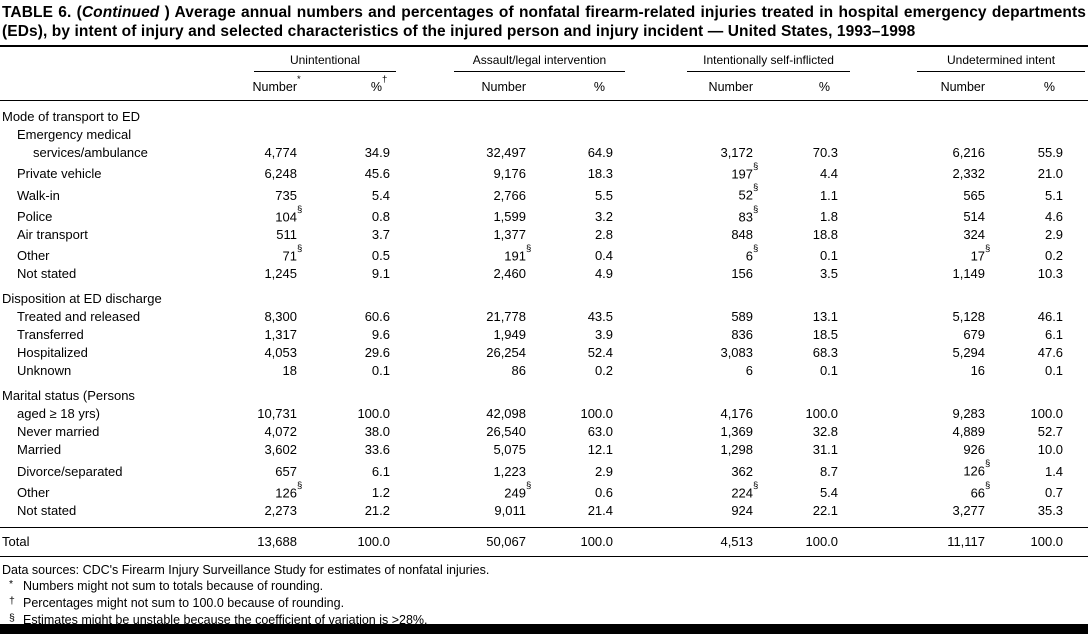 The width and height of the screenshot is (1088, 634). Describe the element at coordinates (745, 171) in the screenshot. I see `cell: 197§` at that location.